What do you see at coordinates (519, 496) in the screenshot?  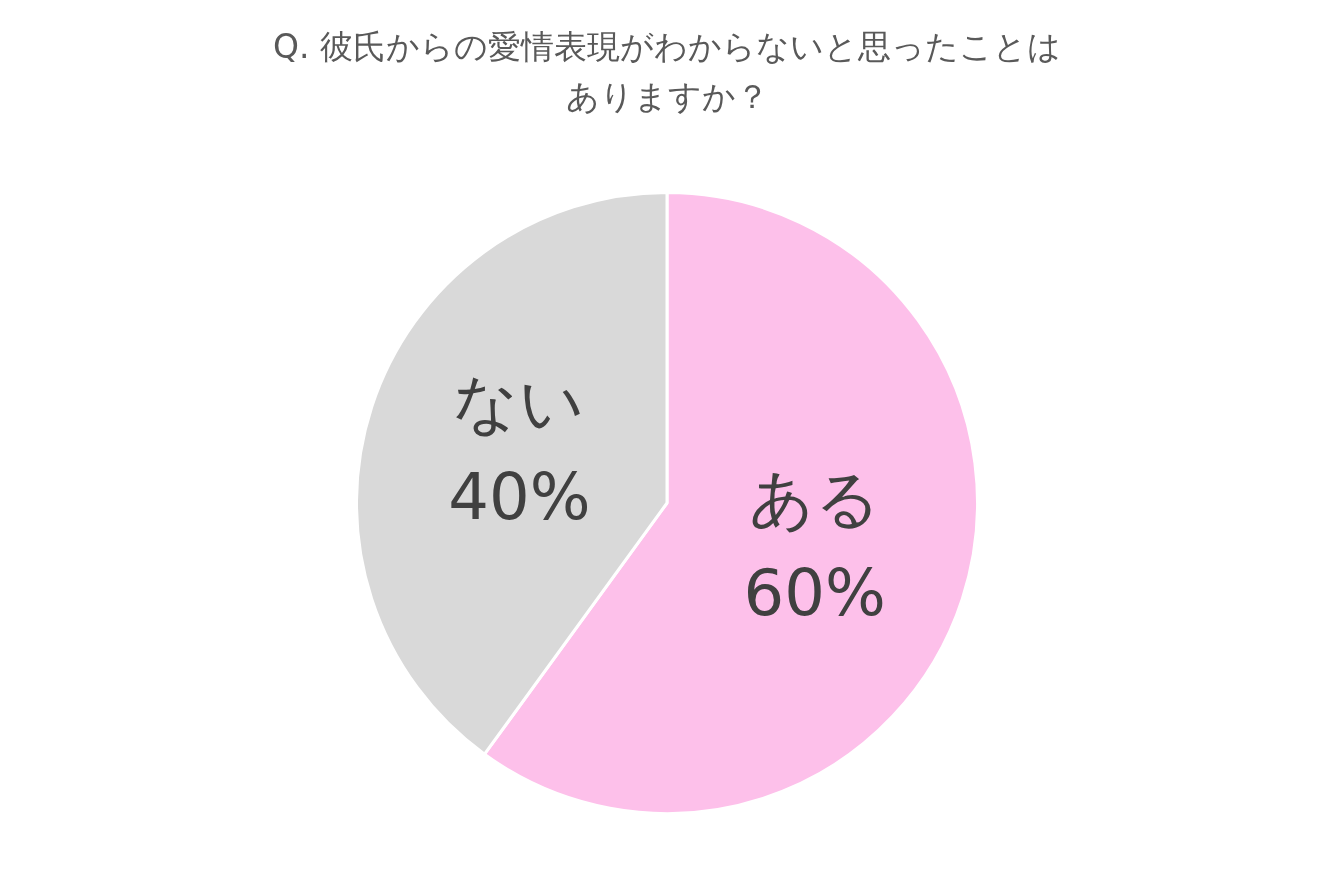 I see `data-label: 40%` at bounding box center [519, 496].